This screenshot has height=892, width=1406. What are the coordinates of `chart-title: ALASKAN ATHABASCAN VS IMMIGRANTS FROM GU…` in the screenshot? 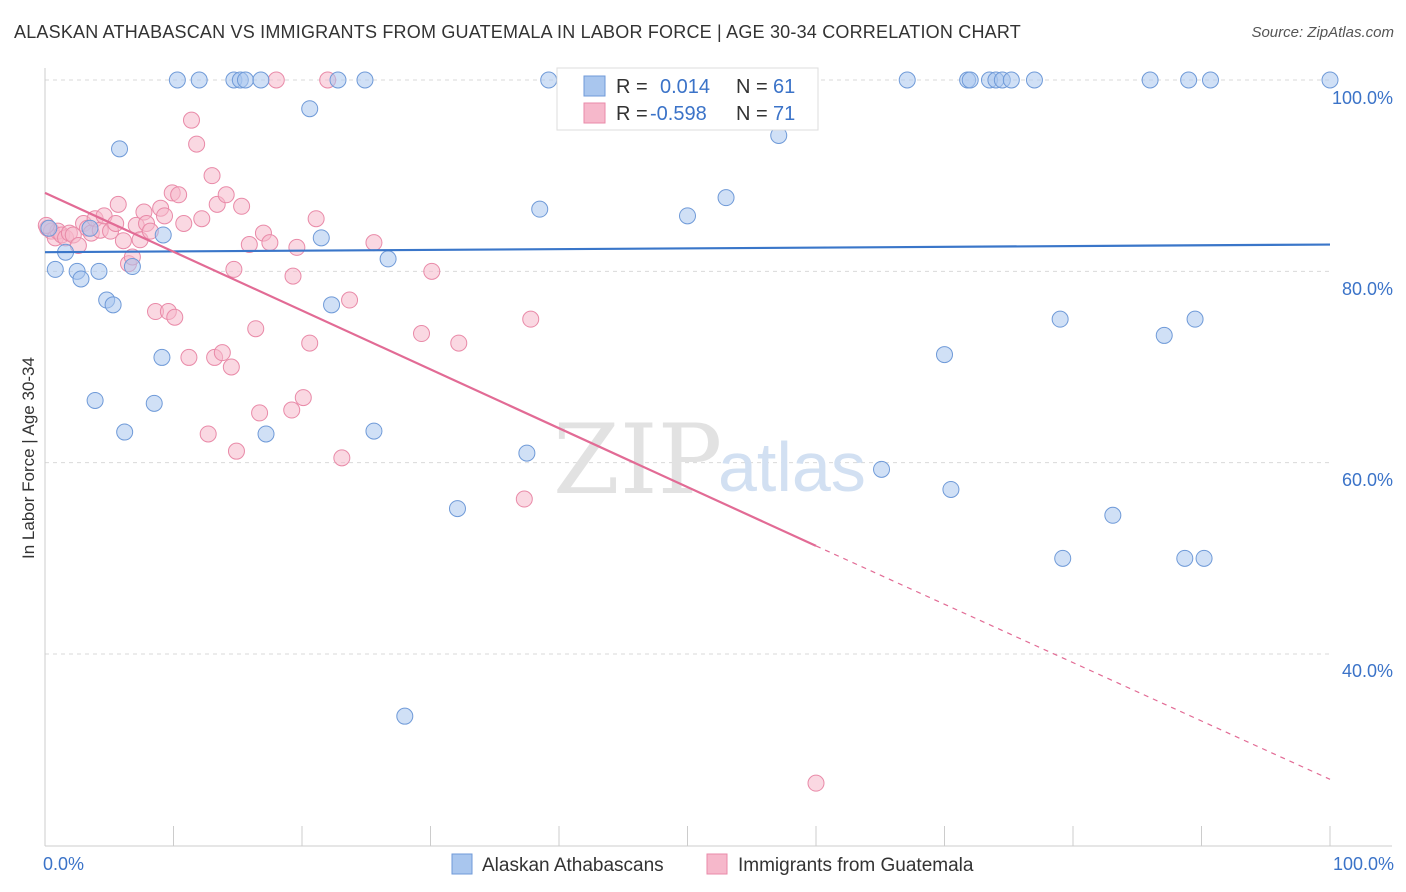 It's located at (517, 32).